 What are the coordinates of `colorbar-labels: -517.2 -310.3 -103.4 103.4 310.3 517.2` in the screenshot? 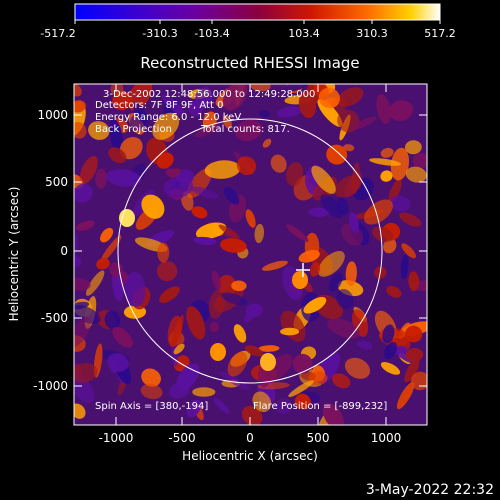 It's located at (247, 33).